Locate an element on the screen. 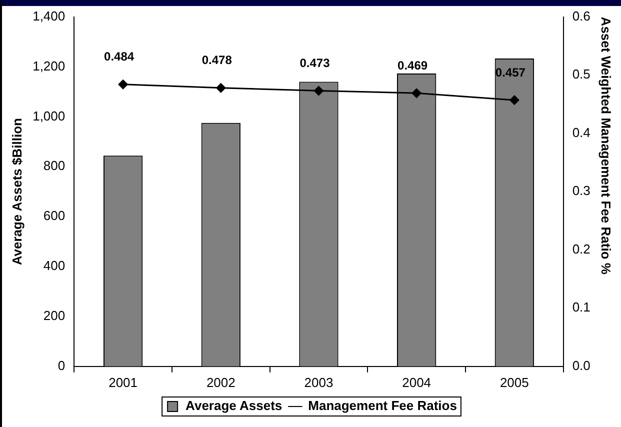  y2-tick-label: 0.2 is located at coordinates (581, 248).